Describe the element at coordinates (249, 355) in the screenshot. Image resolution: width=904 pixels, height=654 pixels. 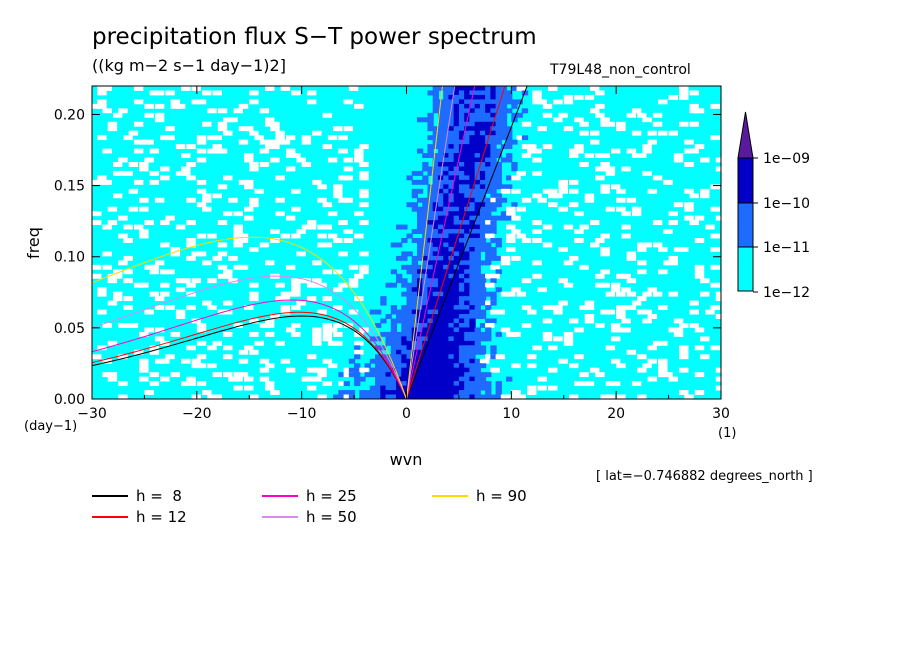
I see `rossby-curve-h12` at that location.